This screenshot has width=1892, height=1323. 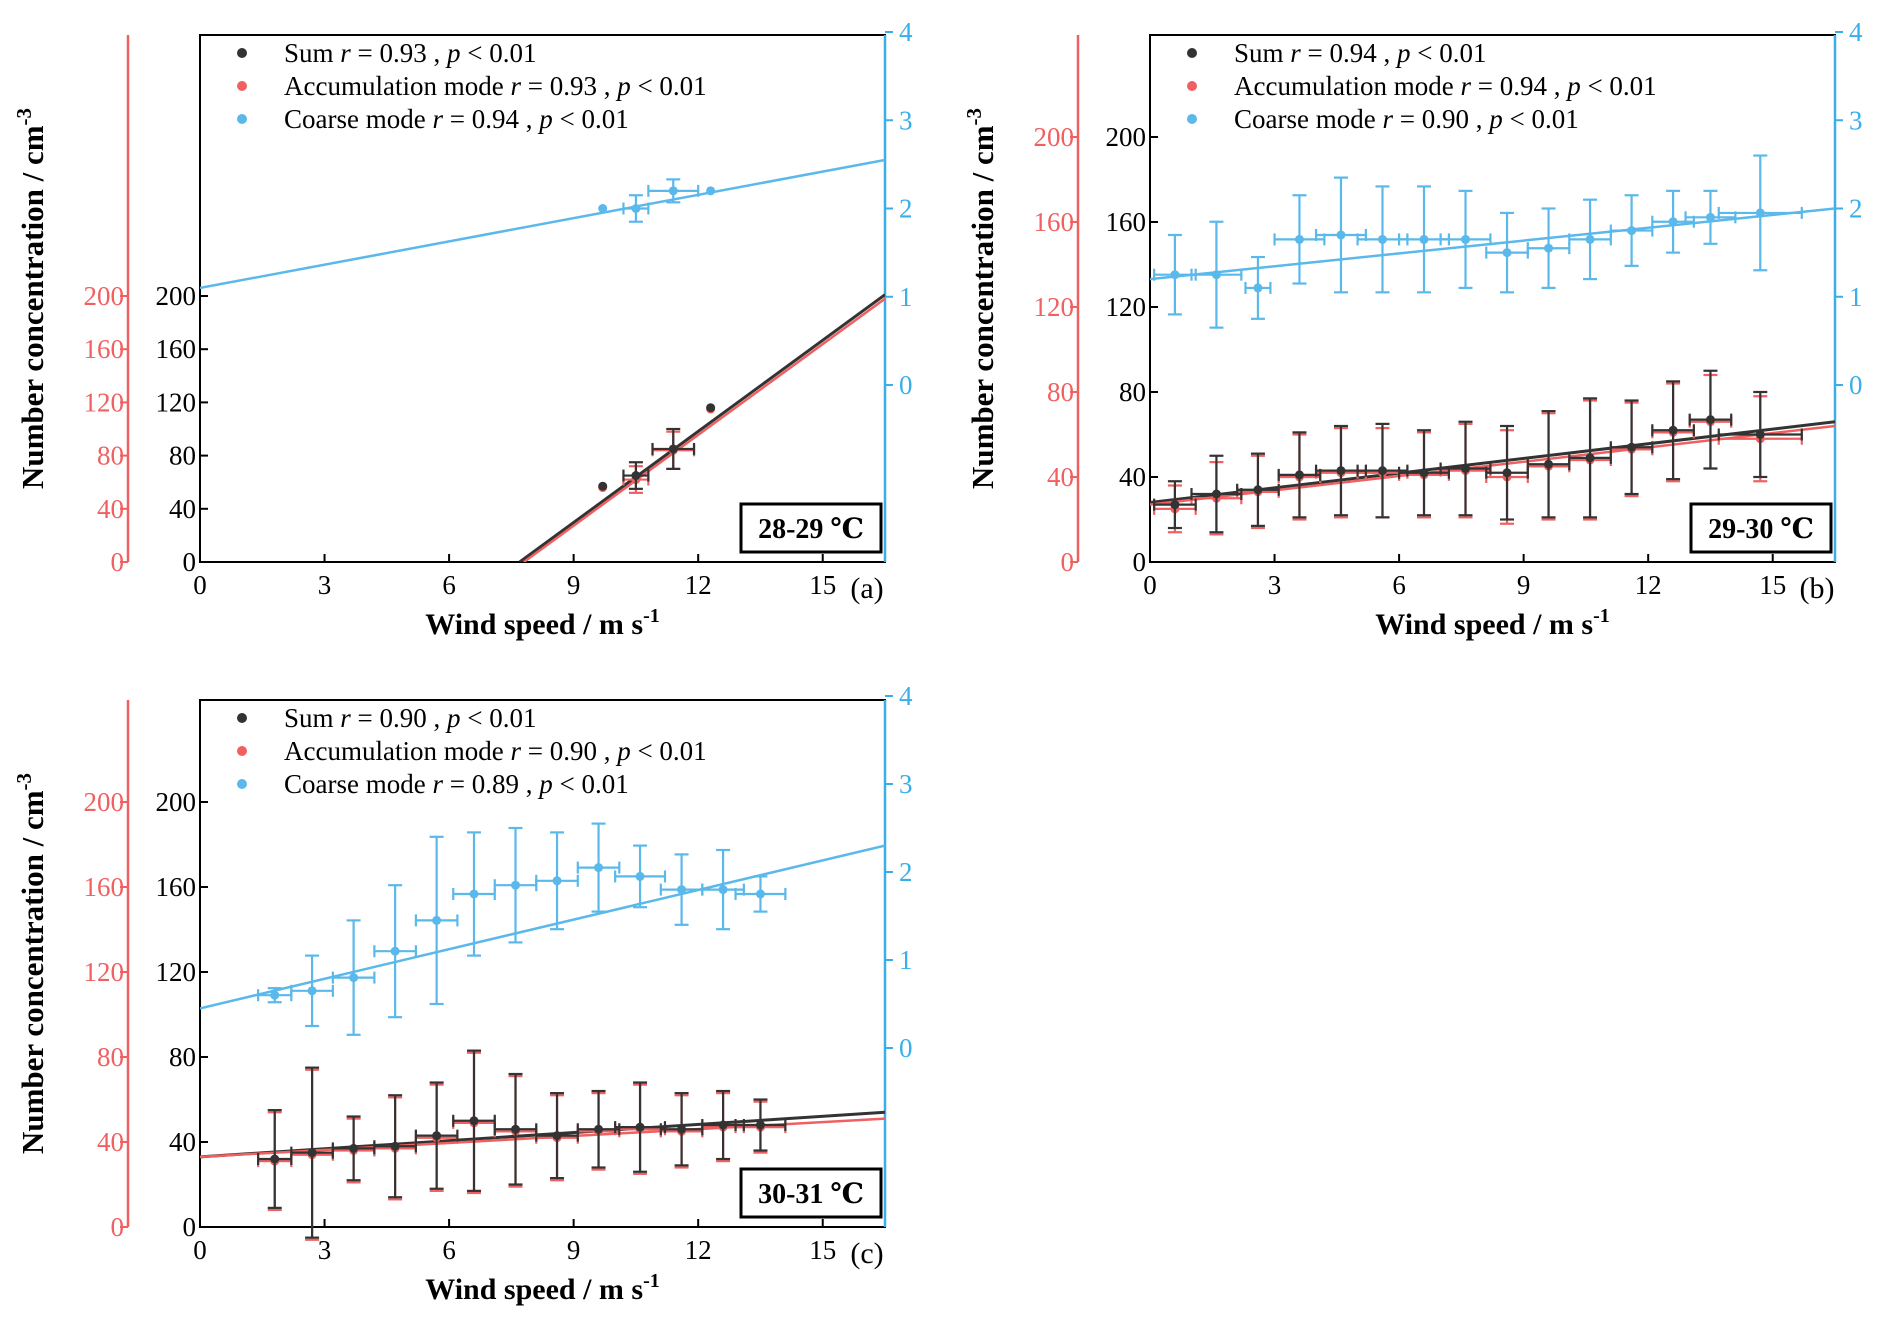 What do you see at coordinates (574, 585) in the screenshot?
I see `x-tick-label: 9` at bounding box center [574, 585].